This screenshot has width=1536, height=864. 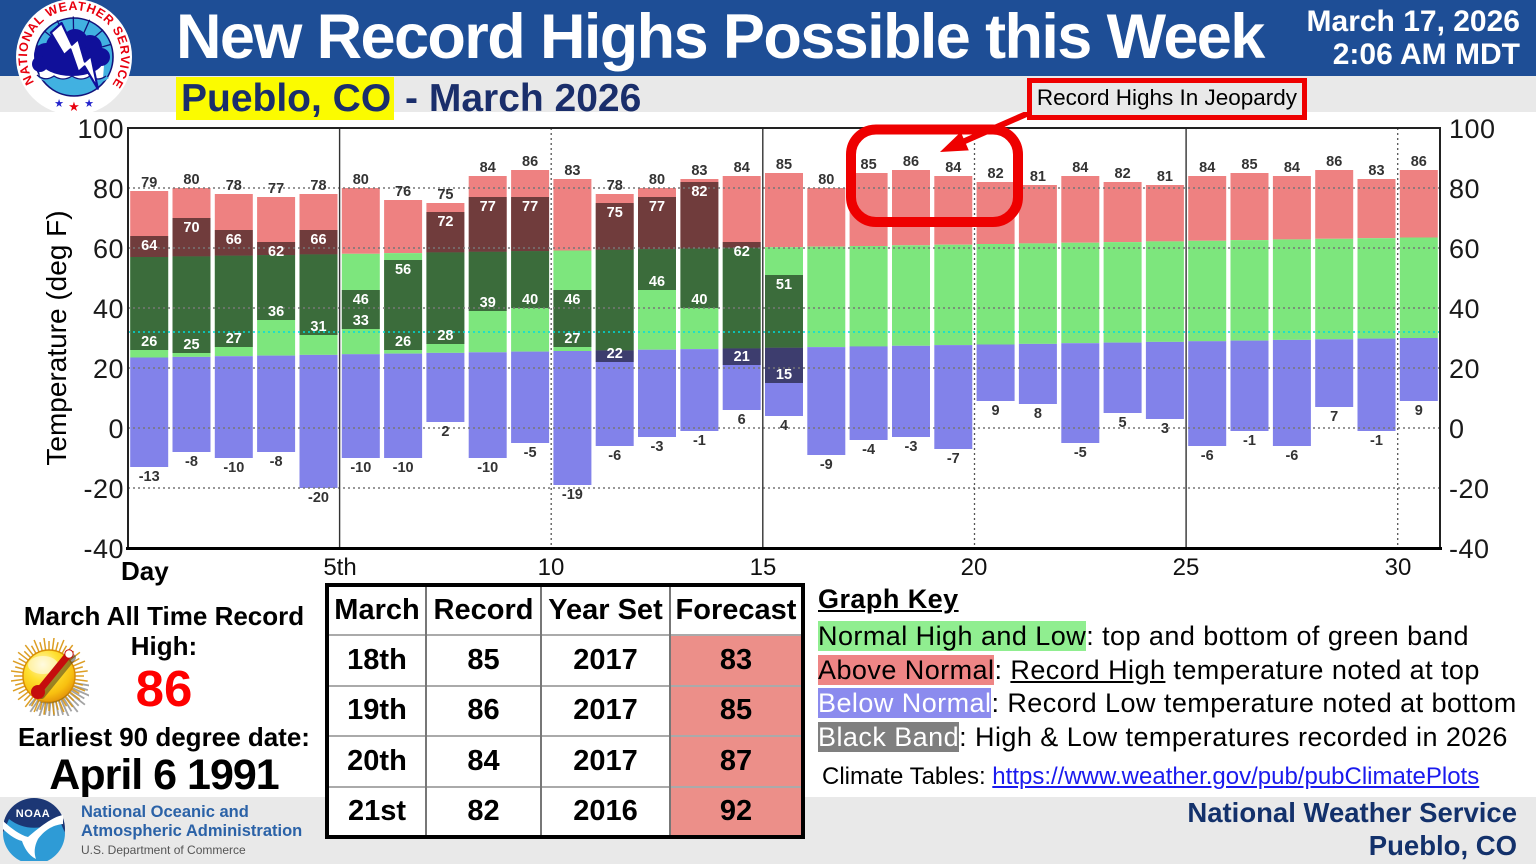 I want to click on svg-text: 31, so click(x=318, y=327).